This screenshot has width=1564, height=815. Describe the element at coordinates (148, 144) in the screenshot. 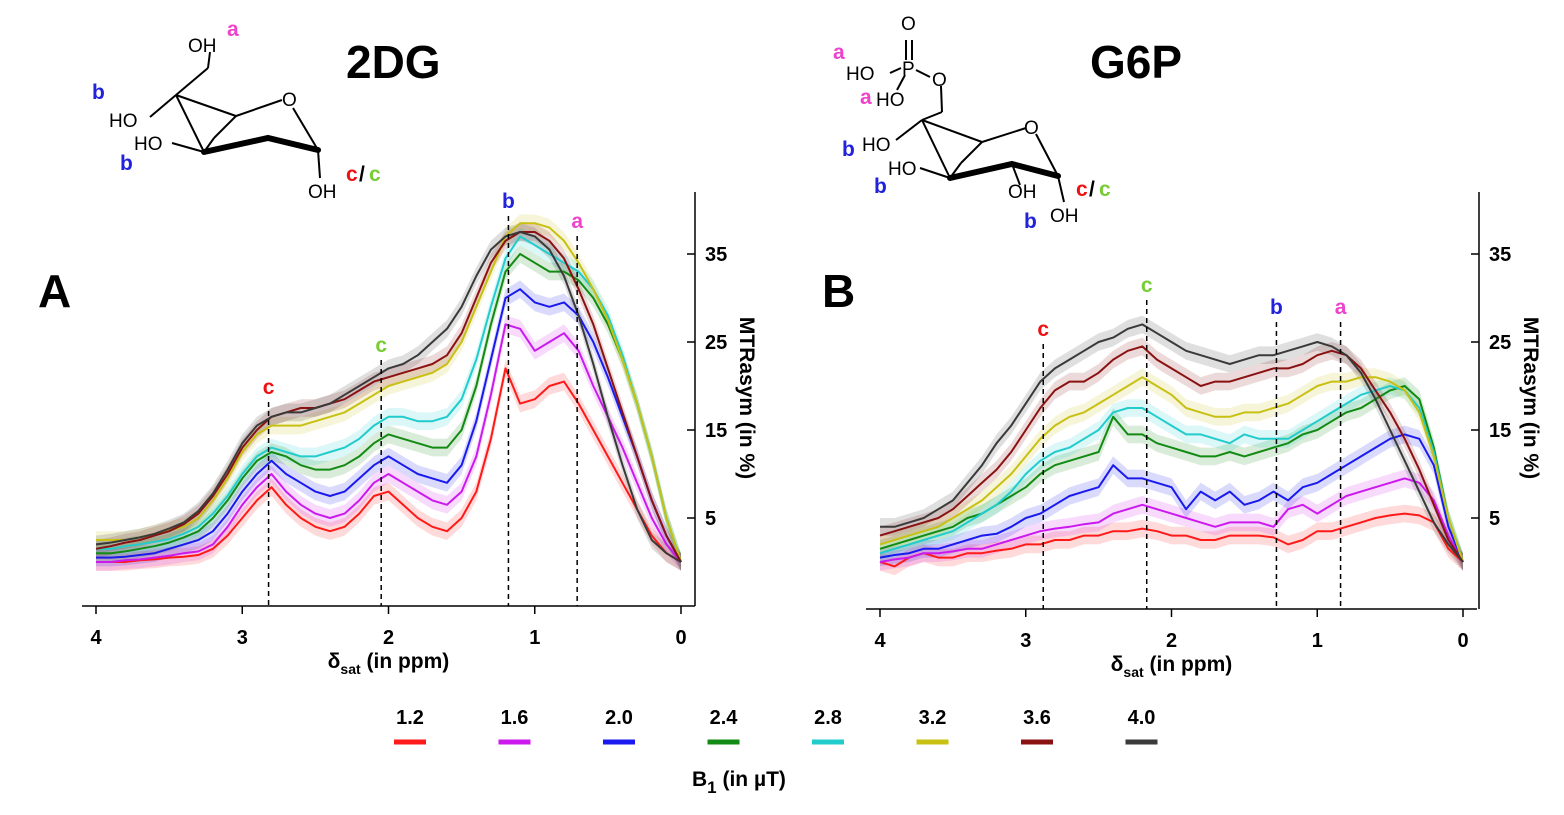

I see `2dg-ho-c3: HO` at that location.